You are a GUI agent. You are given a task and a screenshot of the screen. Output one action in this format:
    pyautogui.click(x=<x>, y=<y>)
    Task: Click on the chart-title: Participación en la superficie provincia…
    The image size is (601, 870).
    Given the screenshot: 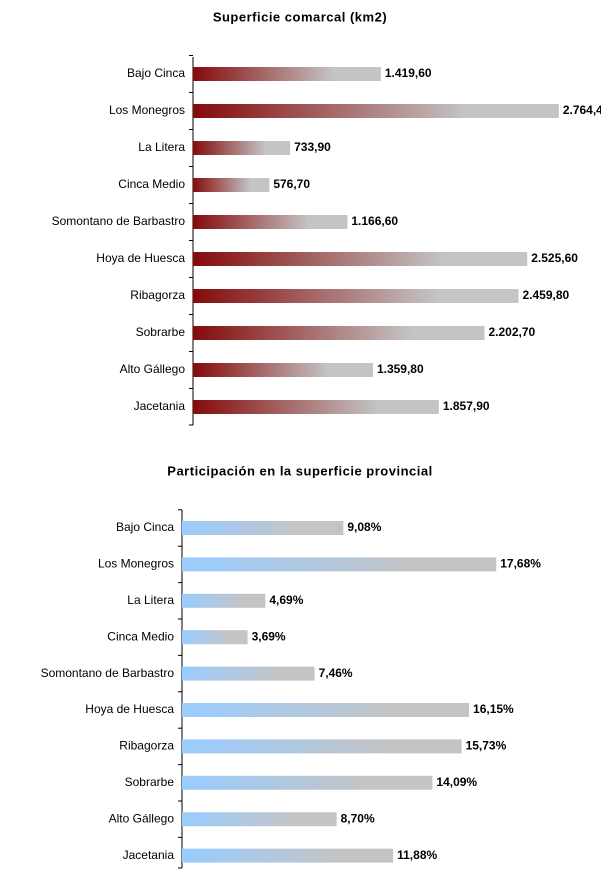 What is the action you would take?
    pyautogui.click(x=299, y=470)
    